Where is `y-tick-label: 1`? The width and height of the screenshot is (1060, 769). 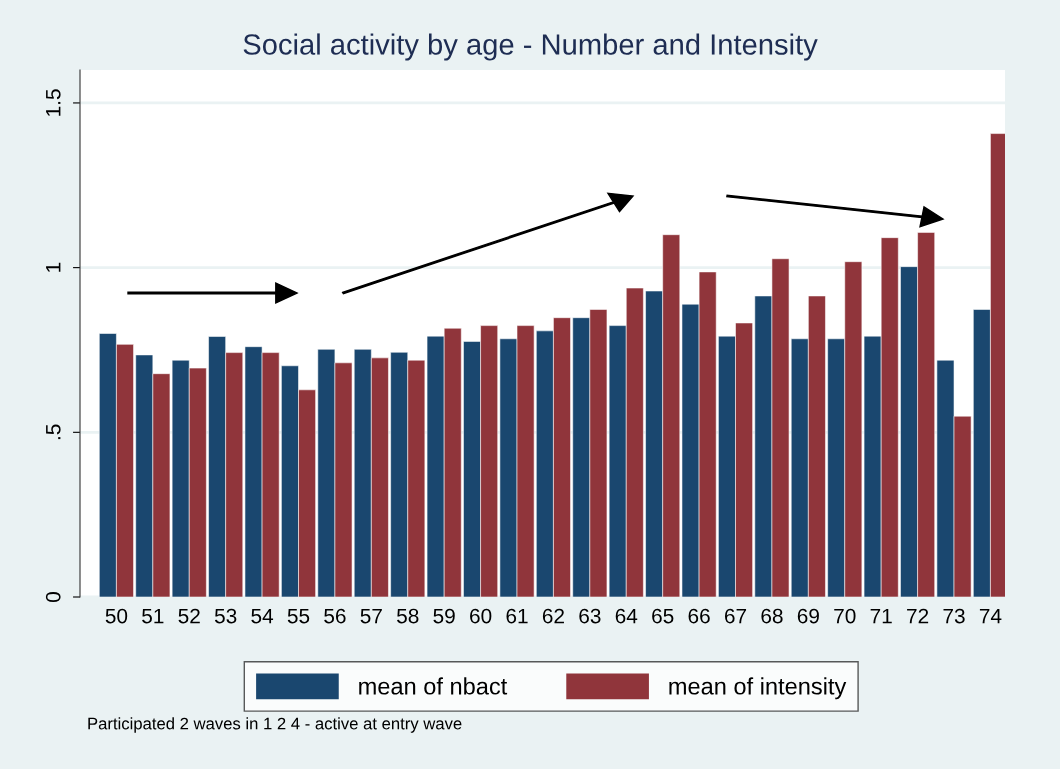 y-tick-label: 1 is located at coordinates (53, 267).